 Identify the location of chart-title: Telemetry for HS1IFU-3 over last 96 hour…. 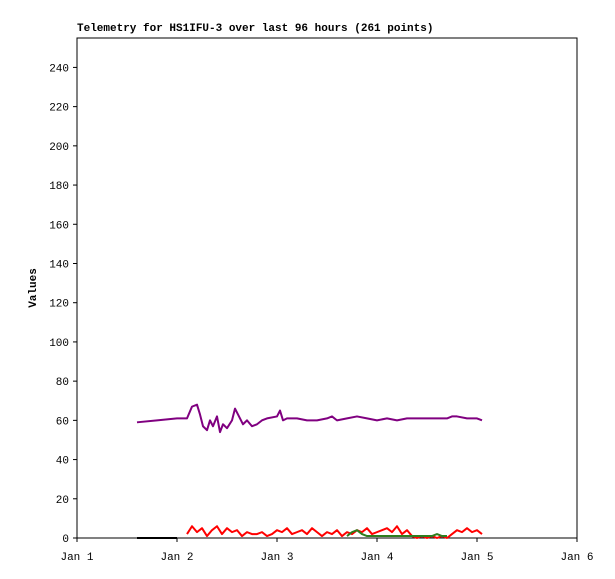
(255, 29).